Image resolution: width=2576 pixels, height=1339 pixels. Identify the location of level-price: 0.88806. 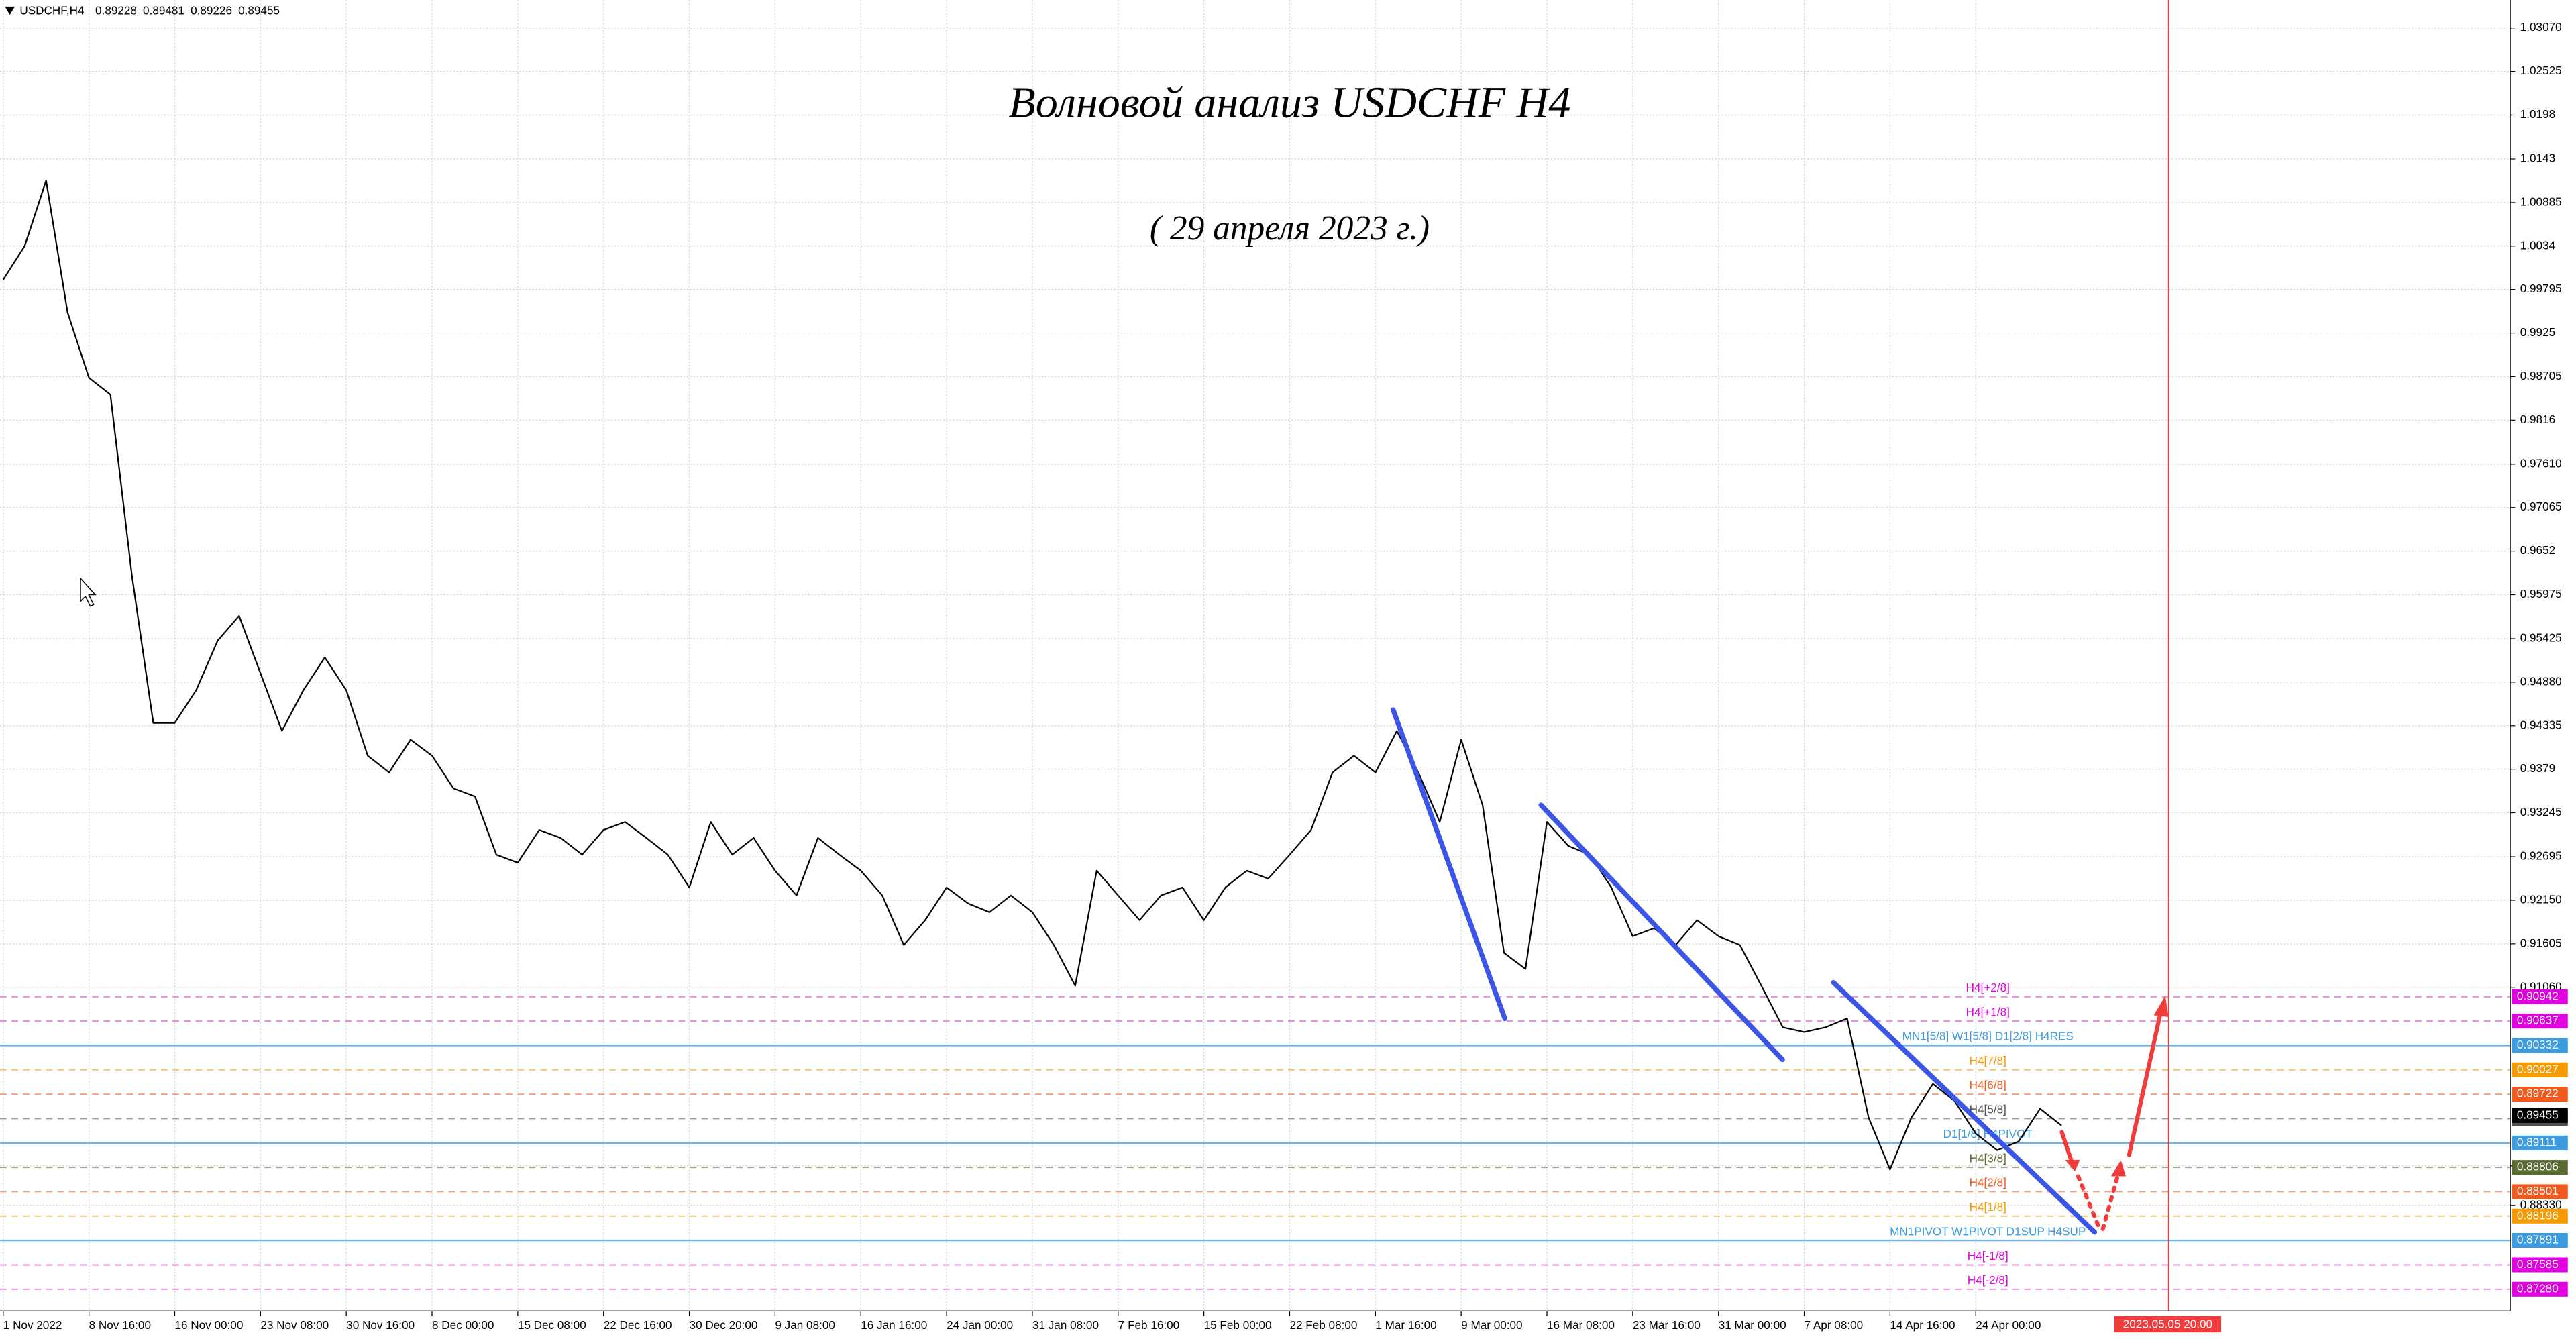
(2538, 1166).